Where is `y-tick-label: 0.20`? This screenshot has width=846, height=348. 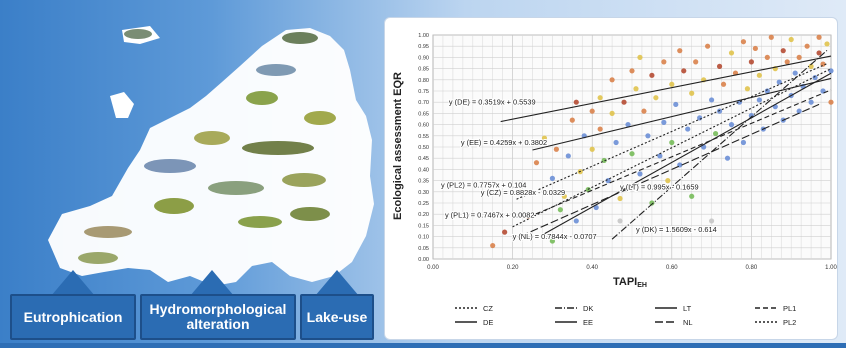 y-tick-label: 0.20 is located at coordinates (423, 215).